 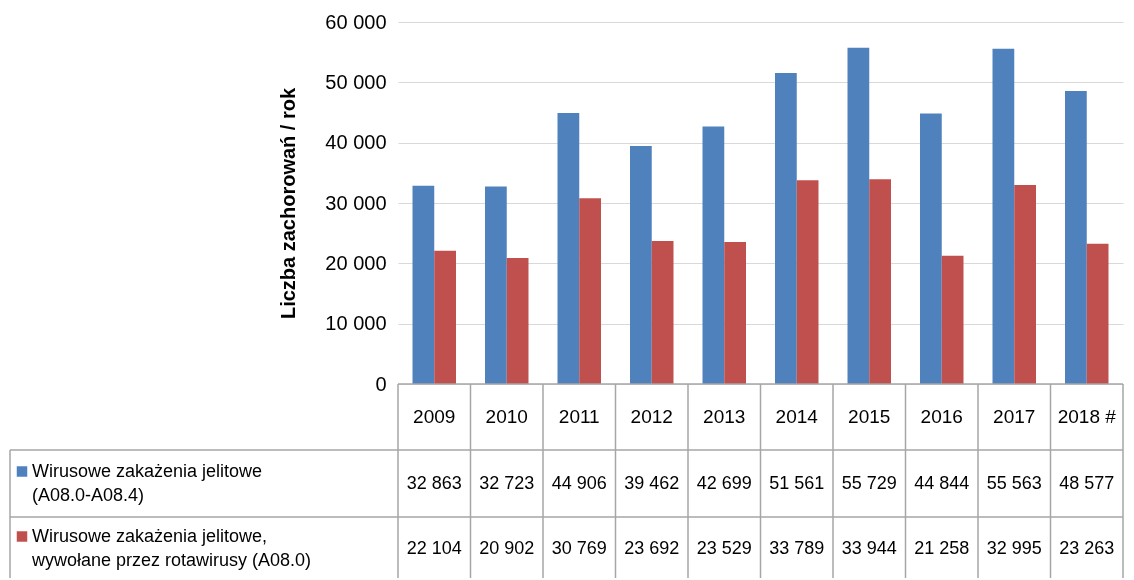 I want to click on x-tick-label: 2011, so click(x=579, y=416).